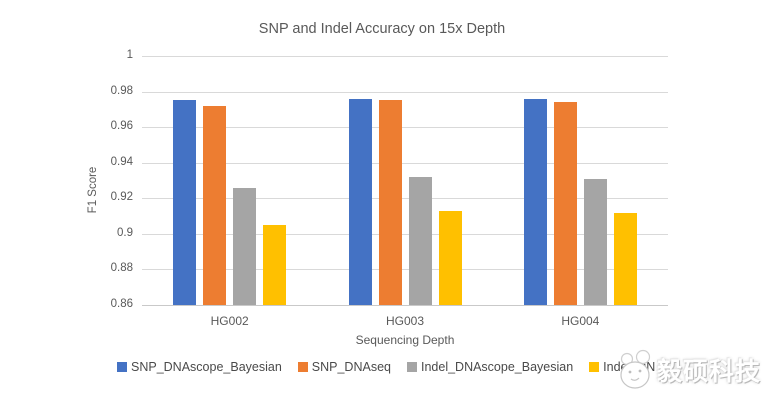 This screenshot has height=410, width=764. What do you see at coordinates (121, 197) in the screenshot?
I see `y-tick-label: 0.92` at bounding box center [121, 197].